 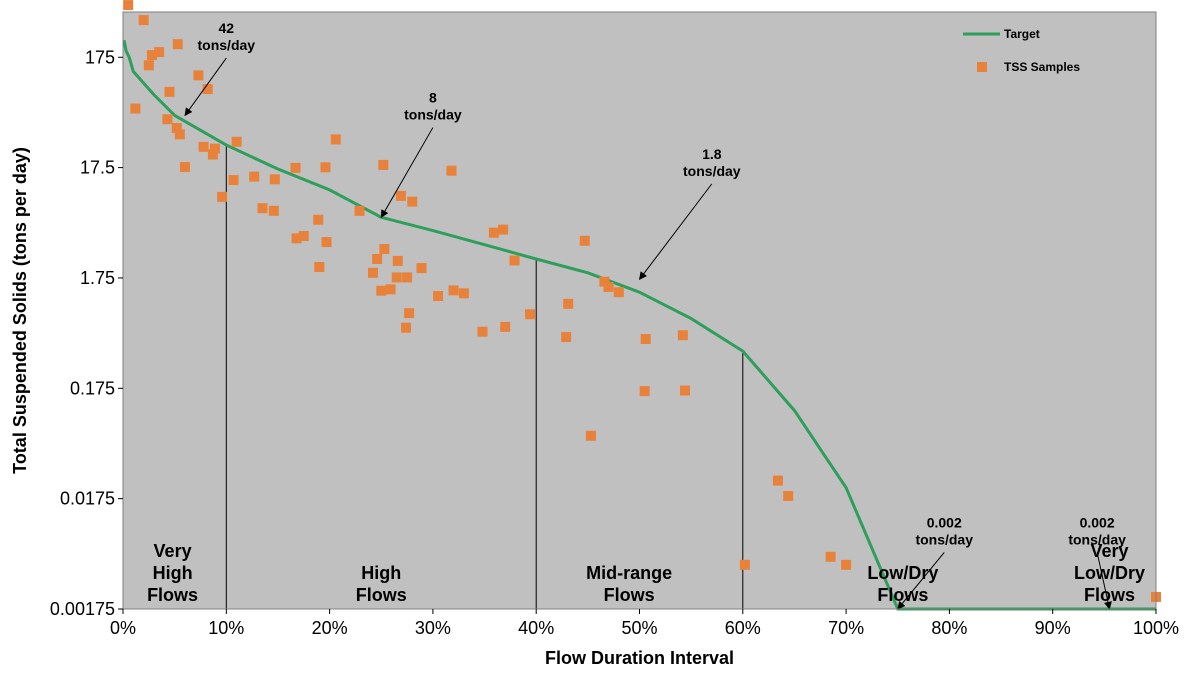 I want to click on annotation-line: 42, so click(x=227, y=28).